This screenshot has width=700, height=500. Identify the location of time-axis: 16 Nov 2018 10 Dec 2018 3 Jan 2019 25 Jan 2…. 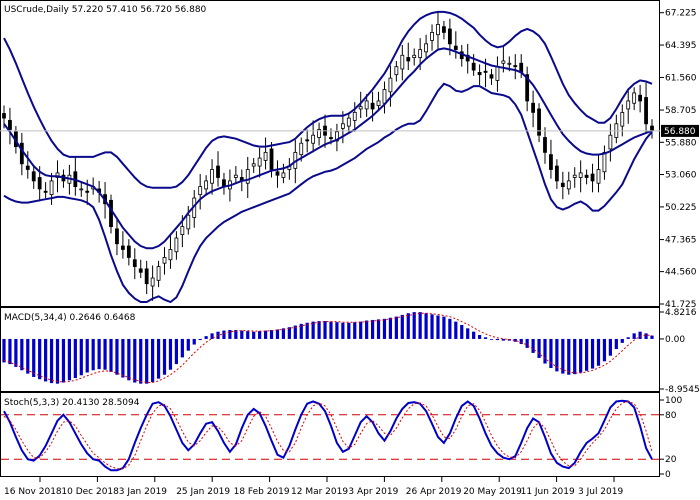
(313, 487).